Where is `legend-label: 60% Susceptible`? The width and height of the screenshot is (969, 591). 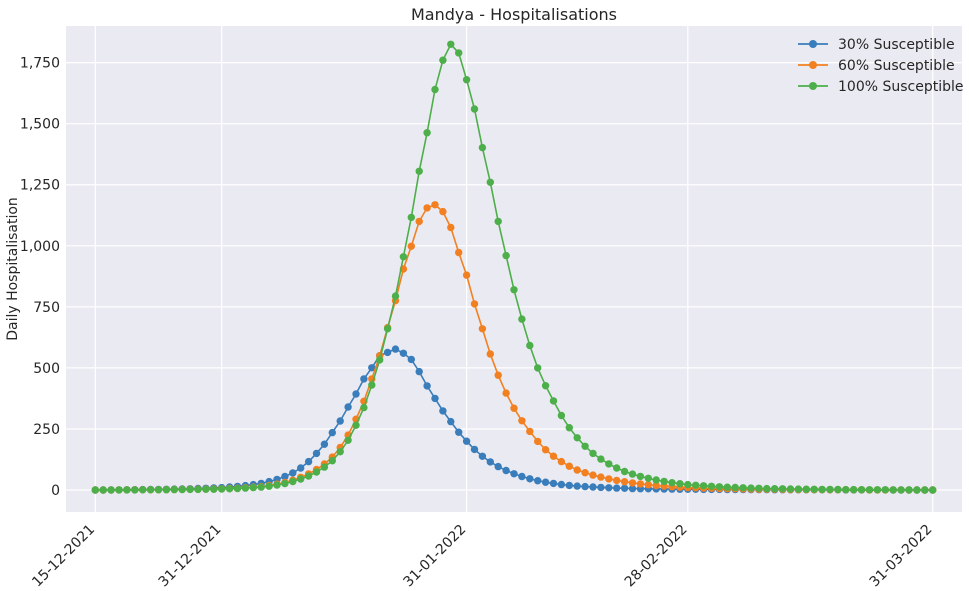
legend-label: 60% Susceptible is located at coordinates (896, 66).